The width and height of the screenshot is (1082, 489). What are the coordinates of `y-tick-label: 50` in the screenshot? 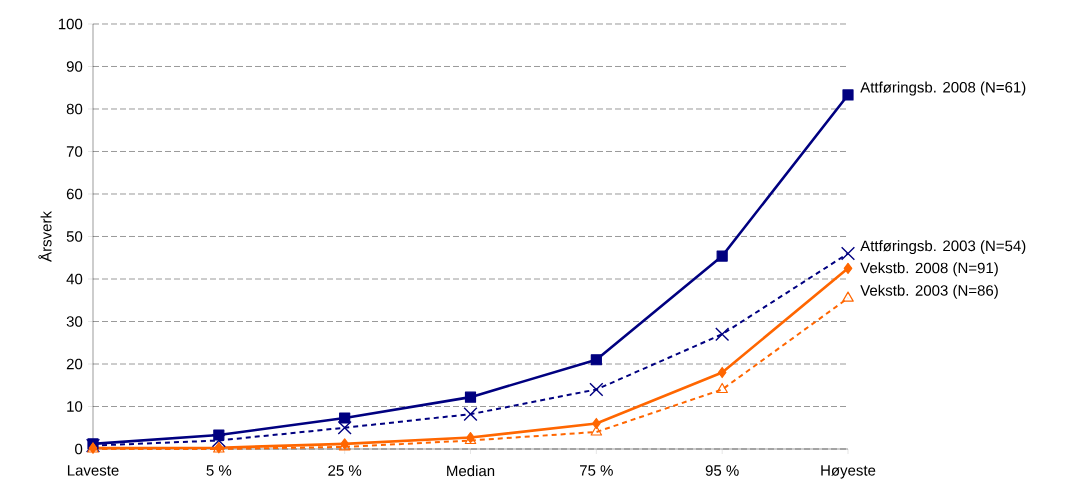 It's located at (74, 236).